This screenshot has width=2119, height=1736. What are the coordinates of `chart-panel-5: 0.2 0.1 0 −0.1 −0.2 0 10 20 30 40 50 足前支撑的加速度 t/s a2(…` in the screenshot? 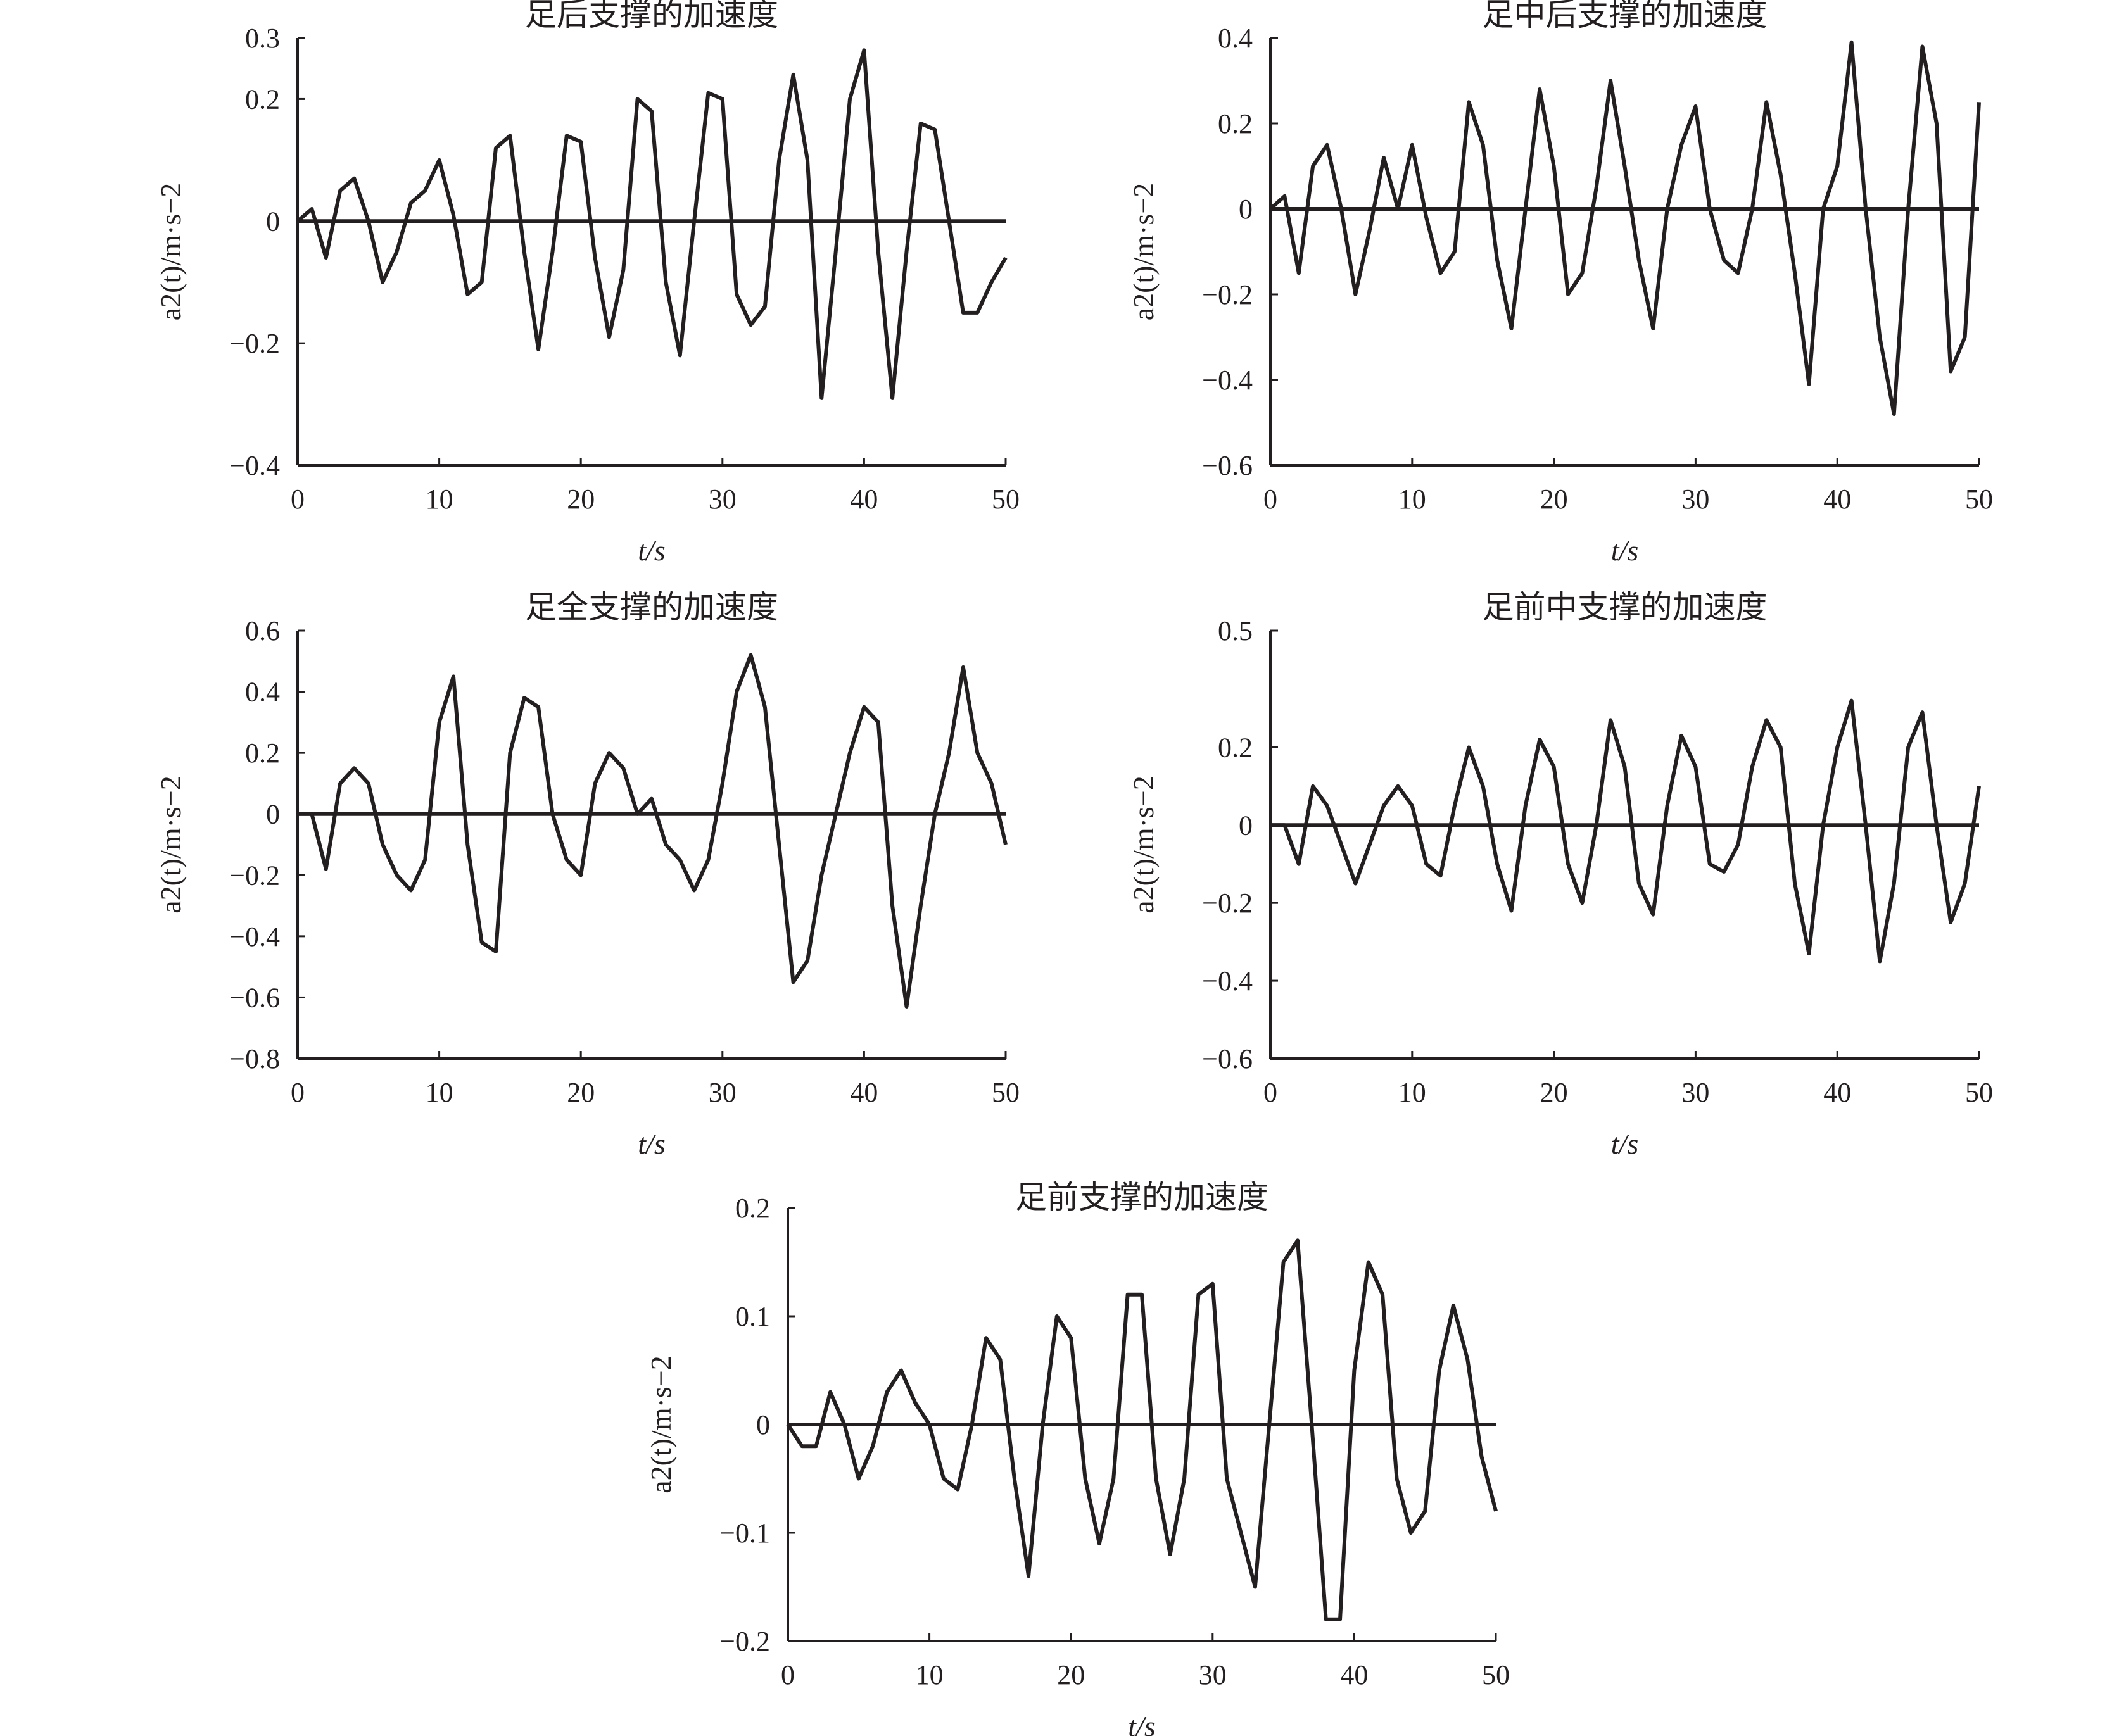 It's located at (1077, 1457).